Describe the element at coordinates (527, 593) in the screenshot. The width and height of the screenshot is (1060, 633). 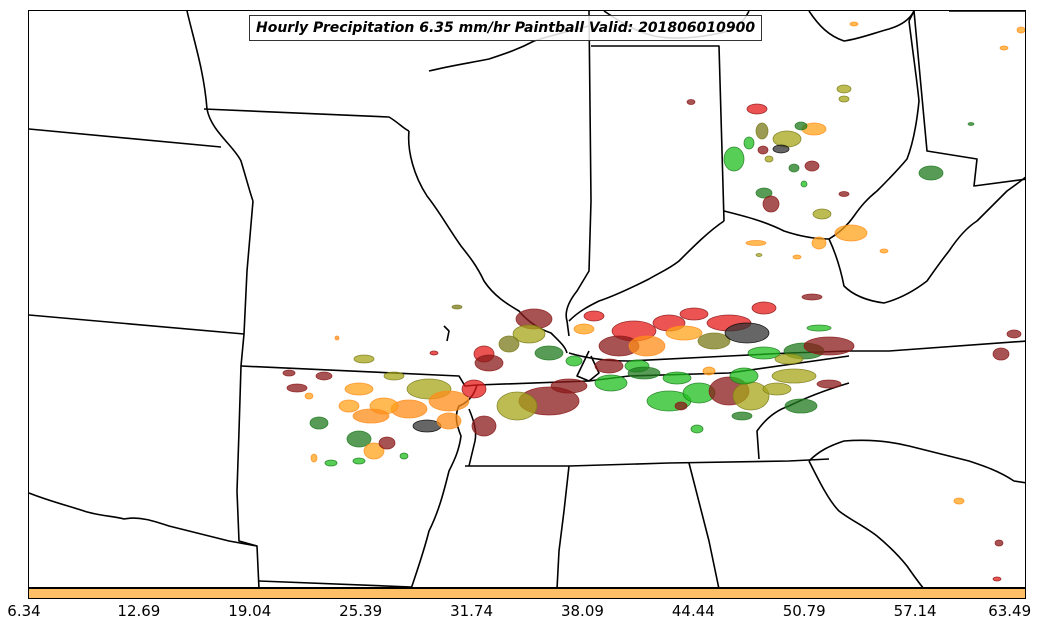
I see `colorbar` at that location.